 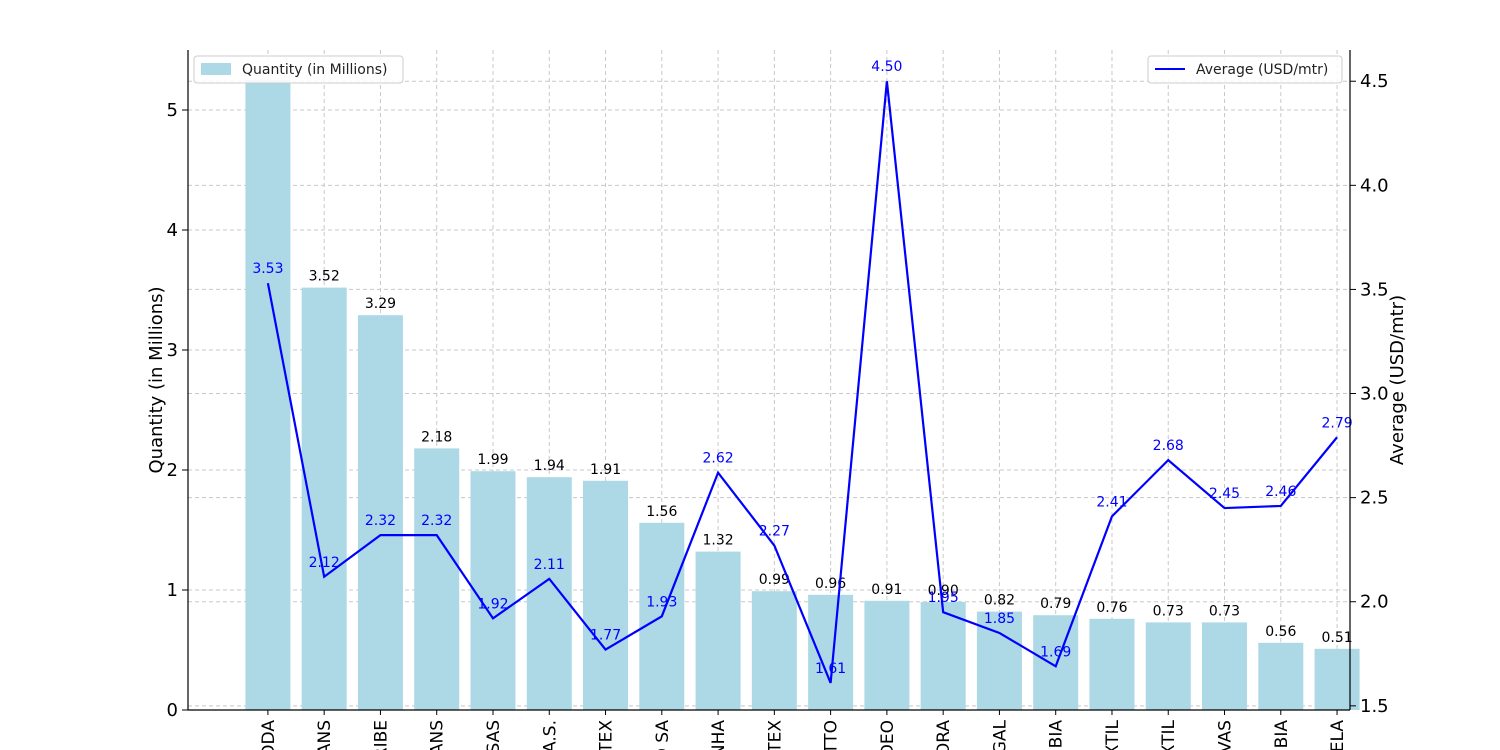 What do you see at coordinates (1224, 494) in the screenshot?
I see `line-value-label: 2.45` at bounding box center [1224, 494].